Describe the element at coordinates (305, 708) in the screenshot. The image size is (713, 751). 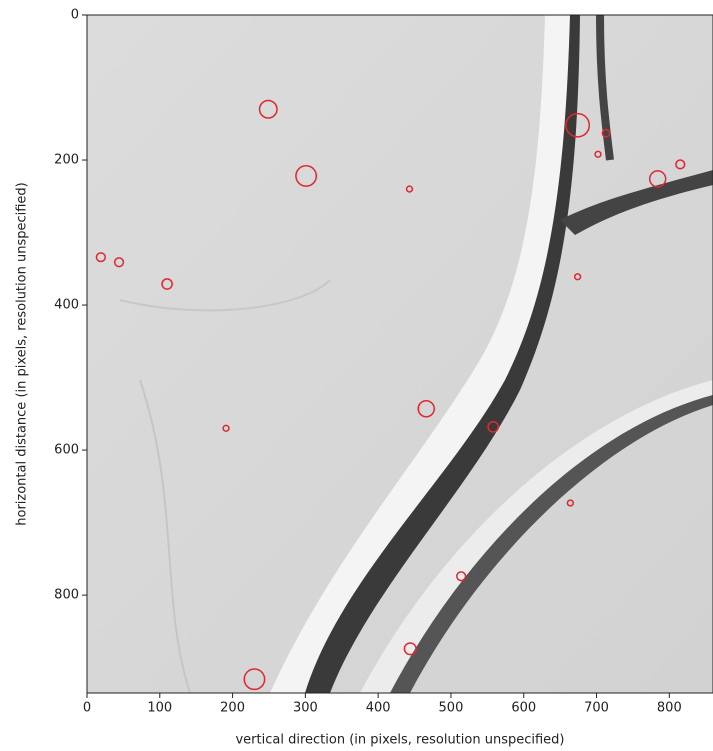
I see `x-tick-label: 300` at that location.